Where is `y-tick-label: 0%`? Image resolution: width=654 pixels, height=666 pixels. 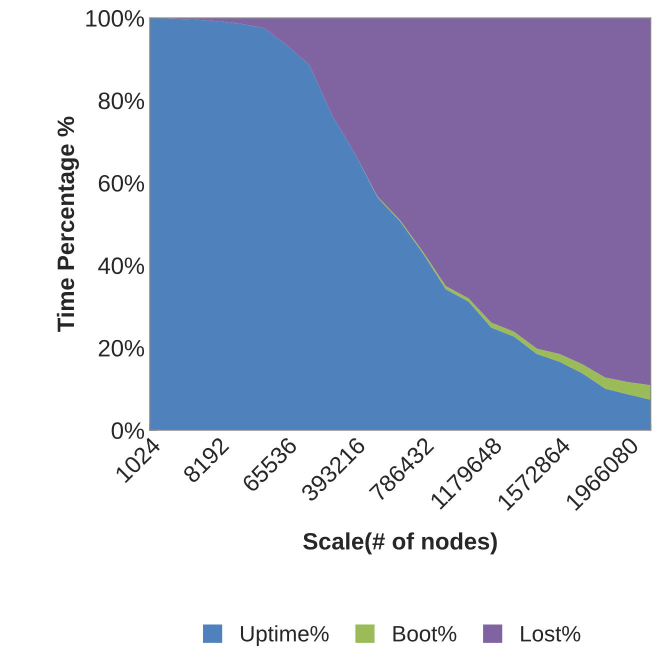 y-tick-label: 0% is located at coordinates (128, 431).